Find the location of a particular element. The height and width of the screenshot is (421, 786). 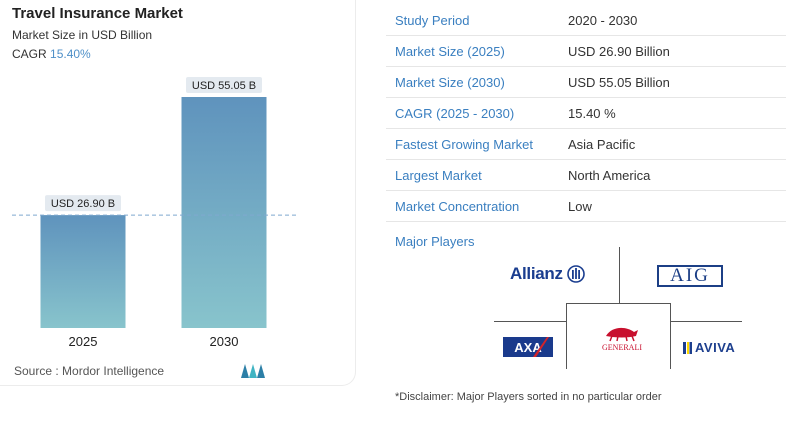

table-row: CAGR (2025 - 2030) 15.40 % is located at coordinates (586, 113).